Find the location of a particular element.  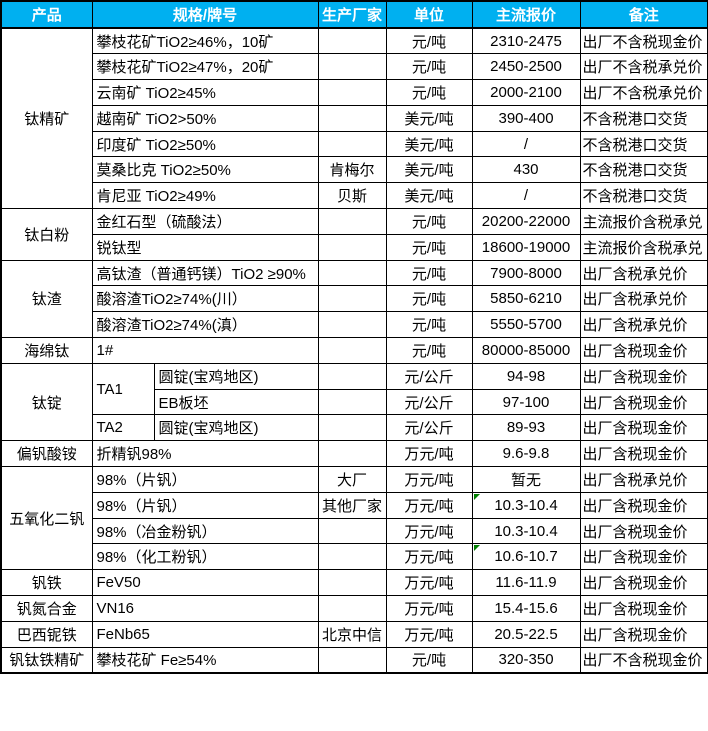

note-cell: 出厂不含税承兑价 is located at coordinates (643, 92).